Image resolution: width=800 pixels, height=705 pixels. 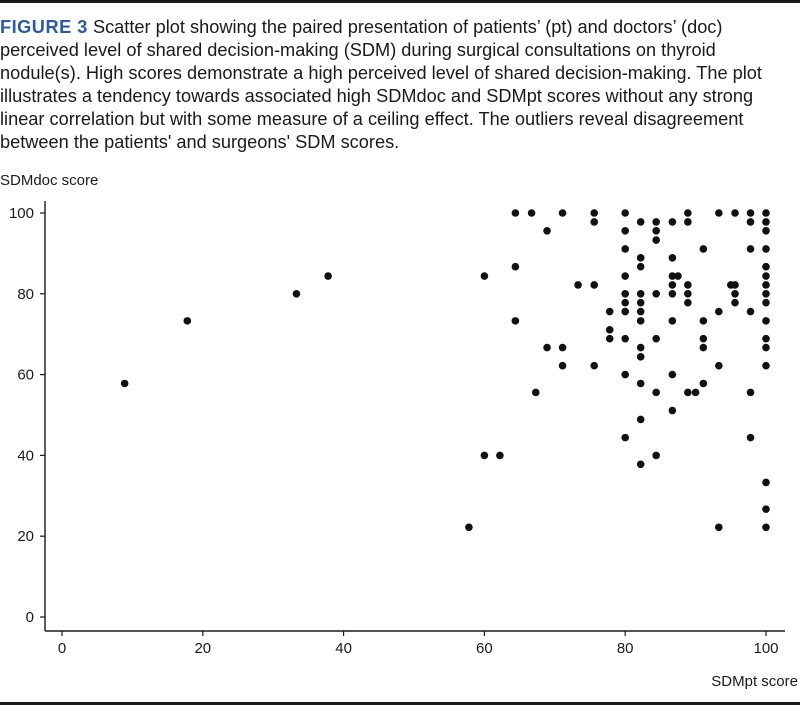 I want to click on y-tick-label: 80, so click(x=25, y=294).